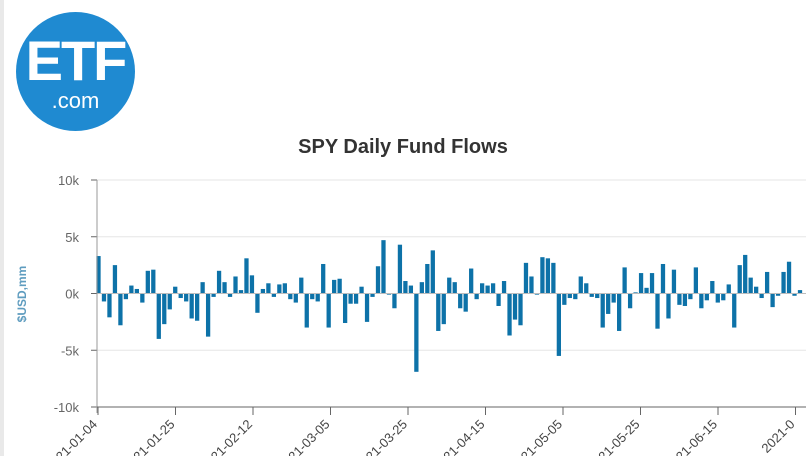 The height and width of the screenshot is (456, 806). Describe the element at coordinates (2, 228) in the screenshot. I see `left-border` at that location.